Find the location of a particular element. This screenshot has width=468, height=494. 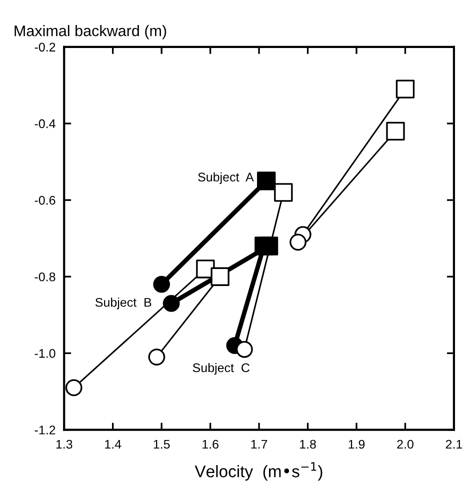

x-tick-label: 2.0 is located at coordinates (405, 444).